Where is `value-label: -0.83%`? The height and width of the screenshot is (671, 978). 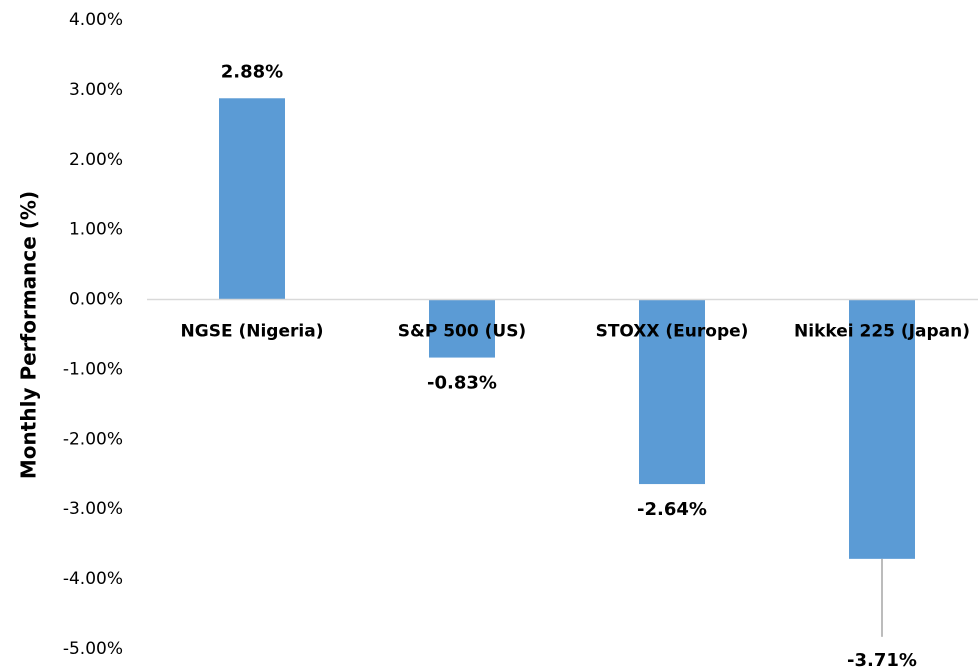
value-label: -0.83% is located at coordinates (462, 383).